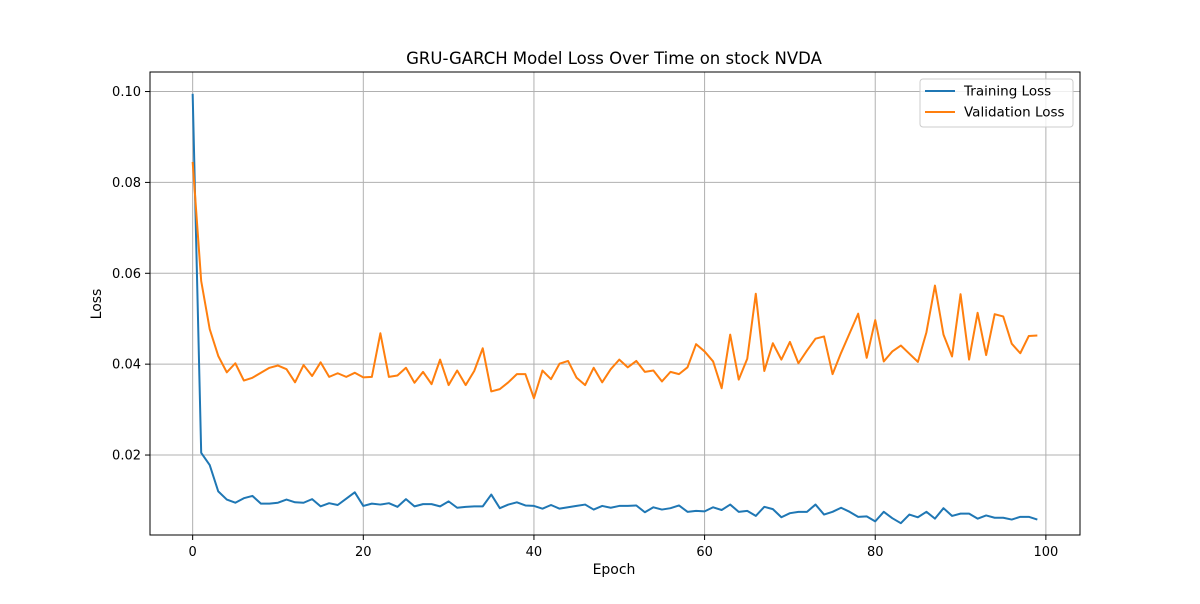  What do you see at coordinates (1014, 113) in the screenshot?
I see `legend-validation-loss-label: Validation Loss` at bounding box center [1014, 113].